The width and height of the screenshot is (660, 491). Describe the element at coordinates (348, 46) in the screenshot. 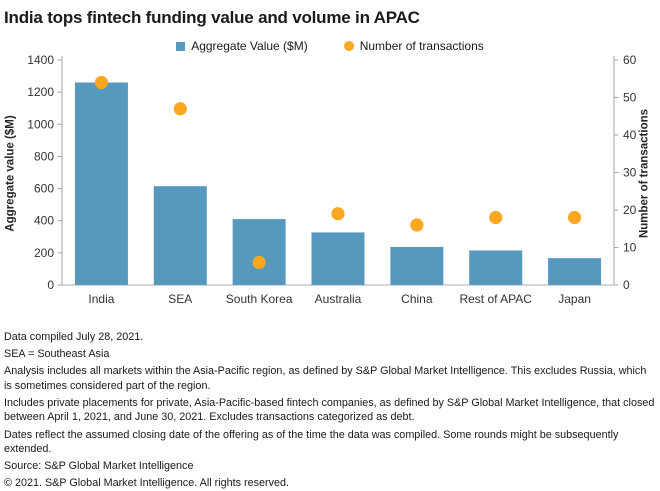

I see `legend-circle-icon` at that location.